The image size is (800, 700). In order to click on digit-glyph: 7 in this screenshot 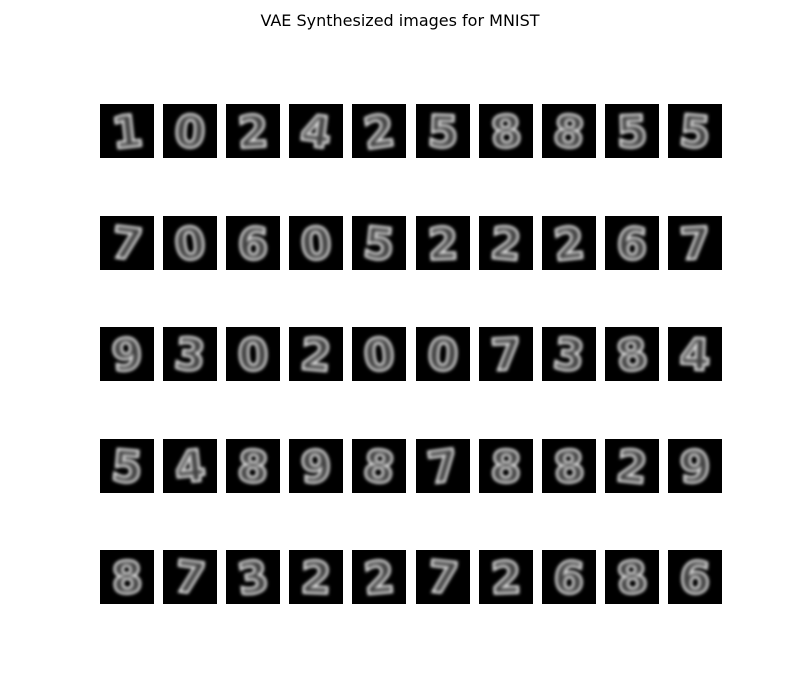, I will do `click(190, 577)`.